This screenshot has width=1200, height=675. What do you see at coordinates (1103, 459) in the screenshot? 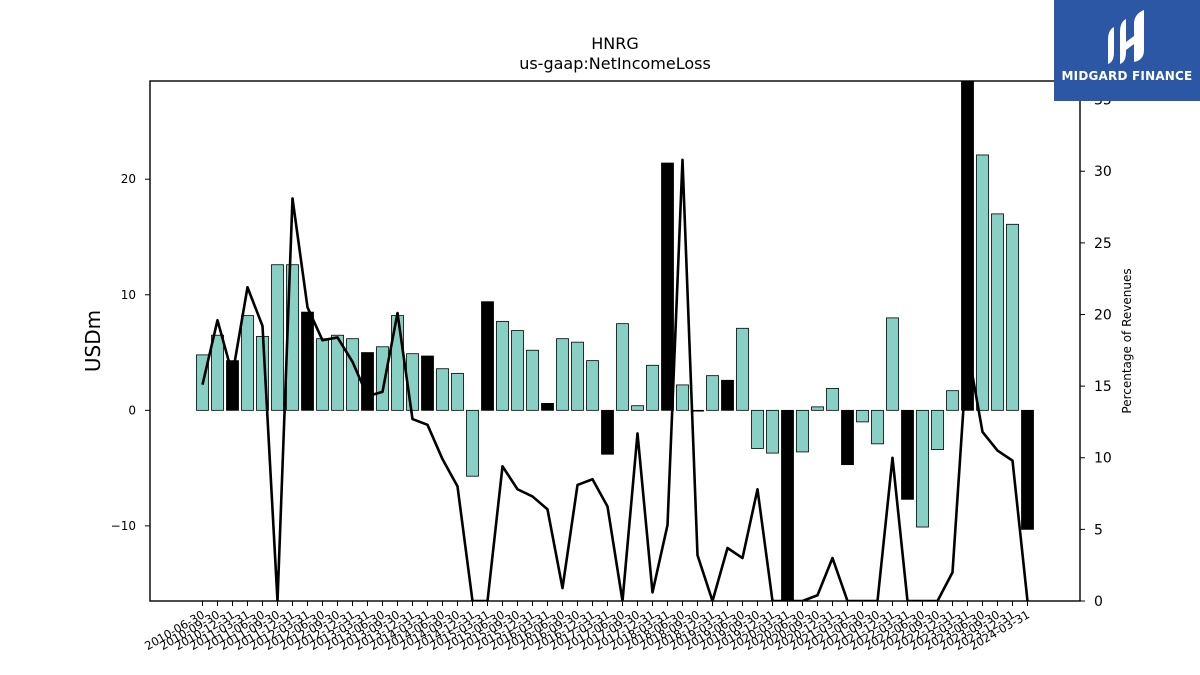
I see `y2-tick-label: 10` at bounding box center [1103, 459].